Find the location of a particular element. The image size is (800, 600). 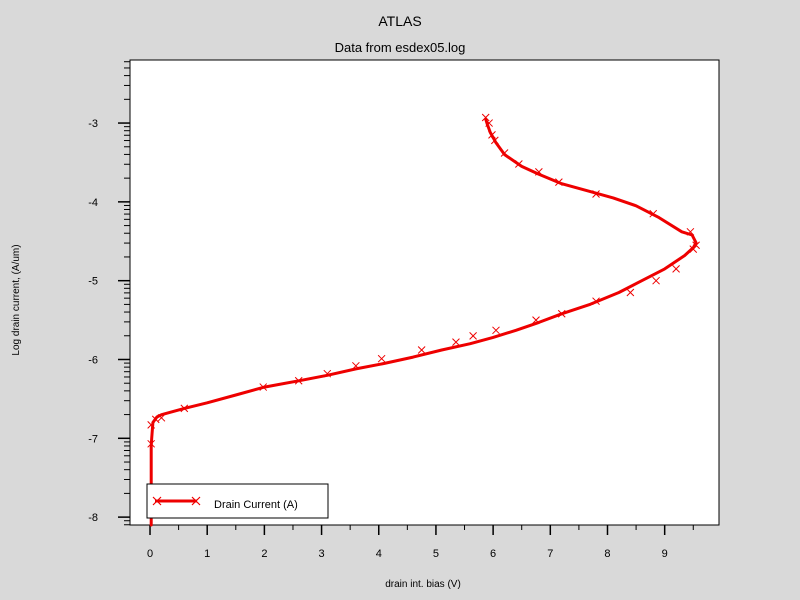

y-tick-label: -4 is located at coordinates (93, 203).